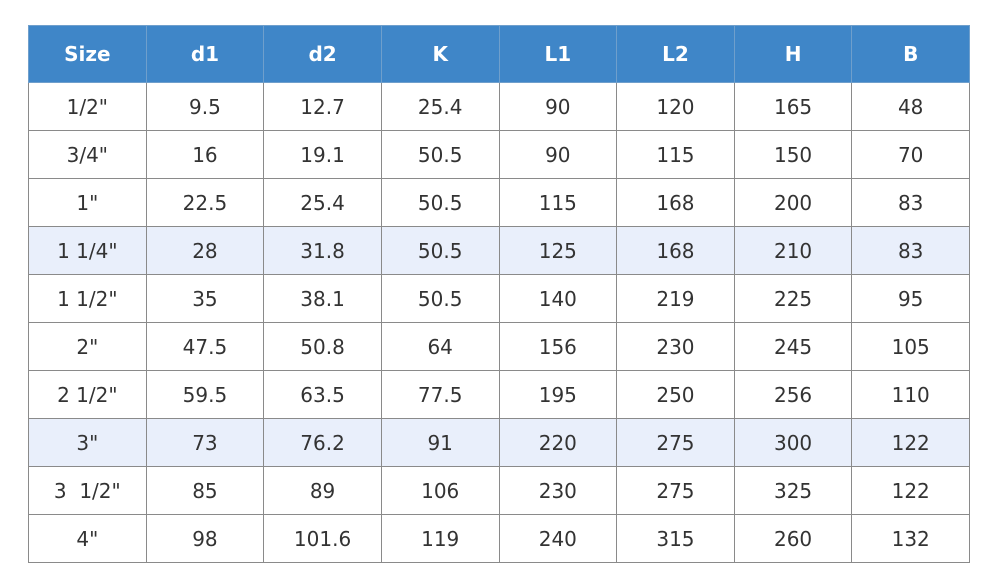 The height and width of the screenshot is (588, 1000). What do you see at coordinates (440, 538) in the screenshot?
I see `value-cell: 119` at bounding box center [440, 538].